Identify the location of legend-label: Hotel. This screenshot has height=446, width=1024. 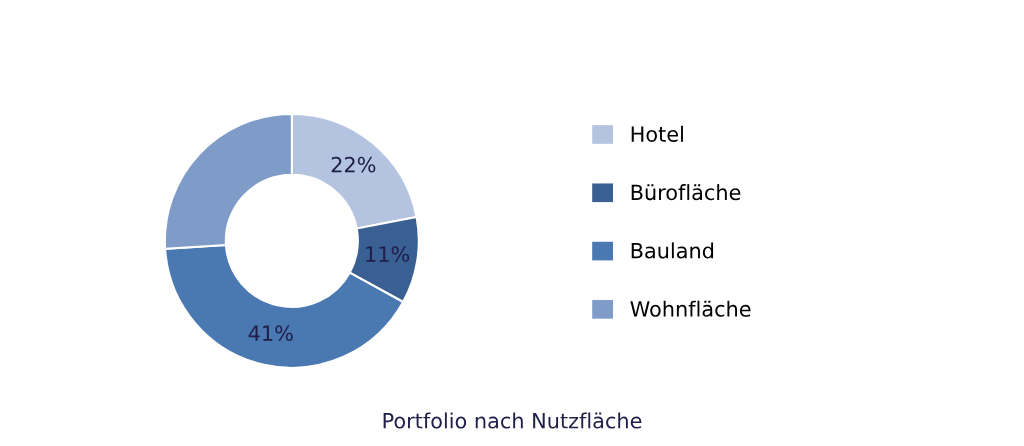
(657, 133).